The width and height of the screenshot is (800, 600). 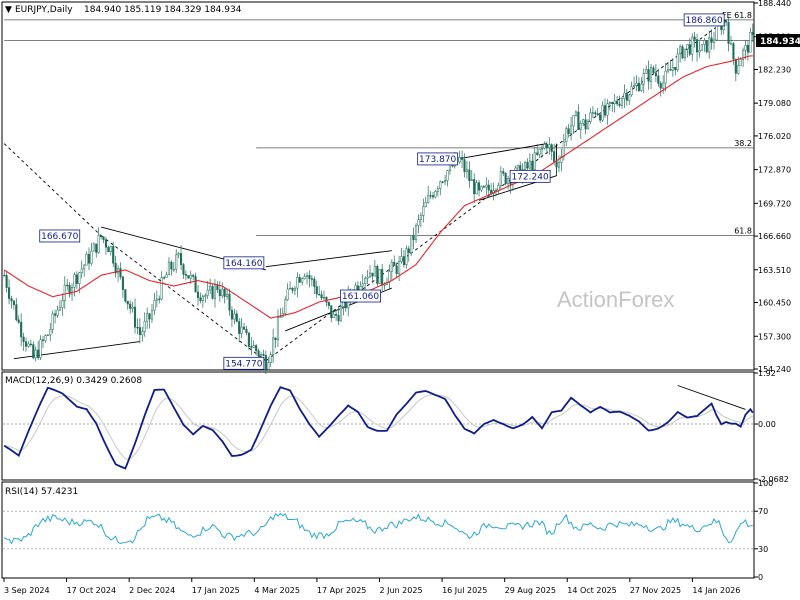 What do you see at coordinates (73, 381) in the screenshot?
I see `macd-title: MACD(12,26,9) 0.3429 0.2608` at bounding box center [73, 381].